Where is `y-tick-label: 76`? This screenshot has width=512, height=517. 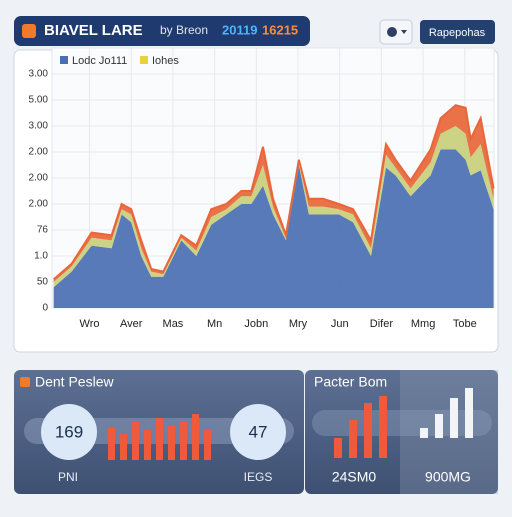 y-tick-label: 76 is located at coordinates (43, 230).